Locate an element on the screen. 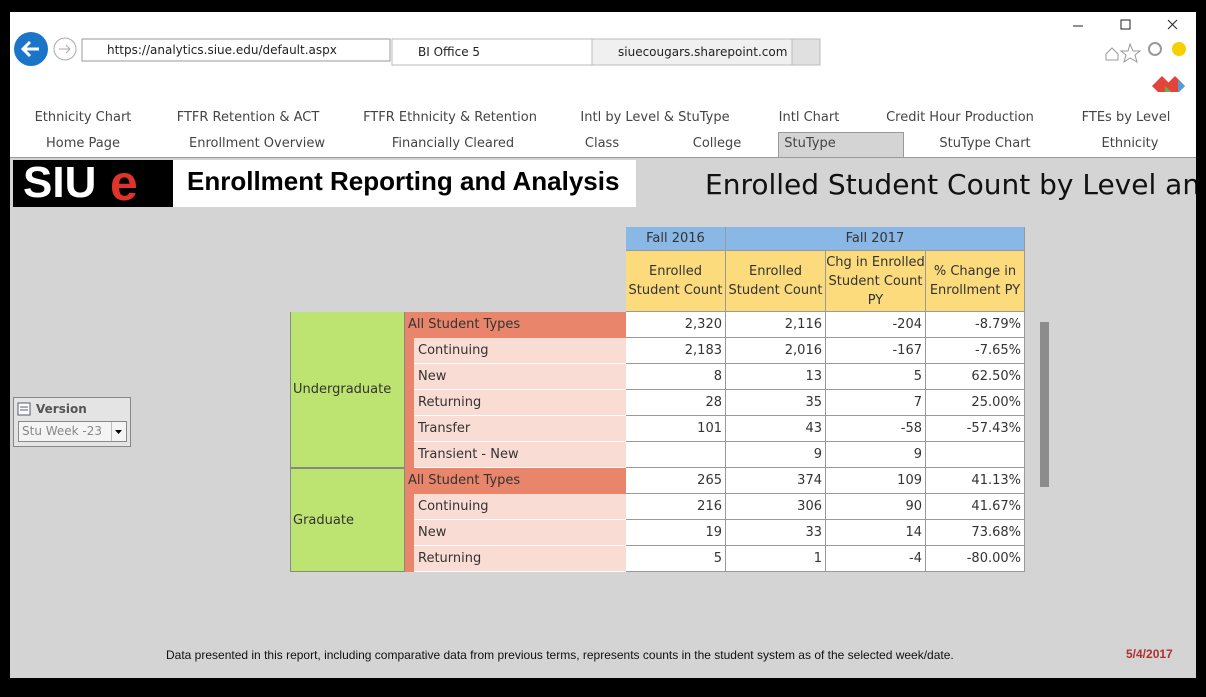 The width and height of the screenshot is (1206, 697). version-select: Stu Week -23 is located at coordinates (72, 431).